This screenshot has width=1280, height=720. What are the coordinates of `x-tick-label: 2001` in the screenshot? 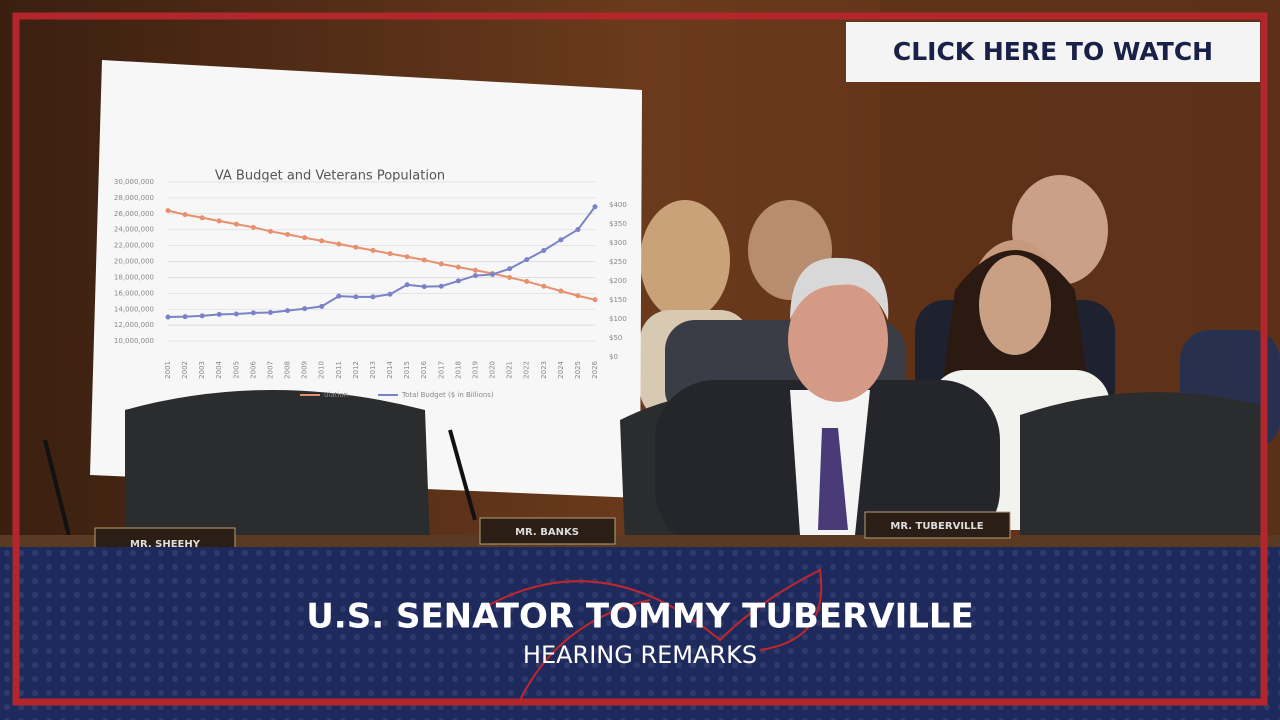 It's located at (168, 370).